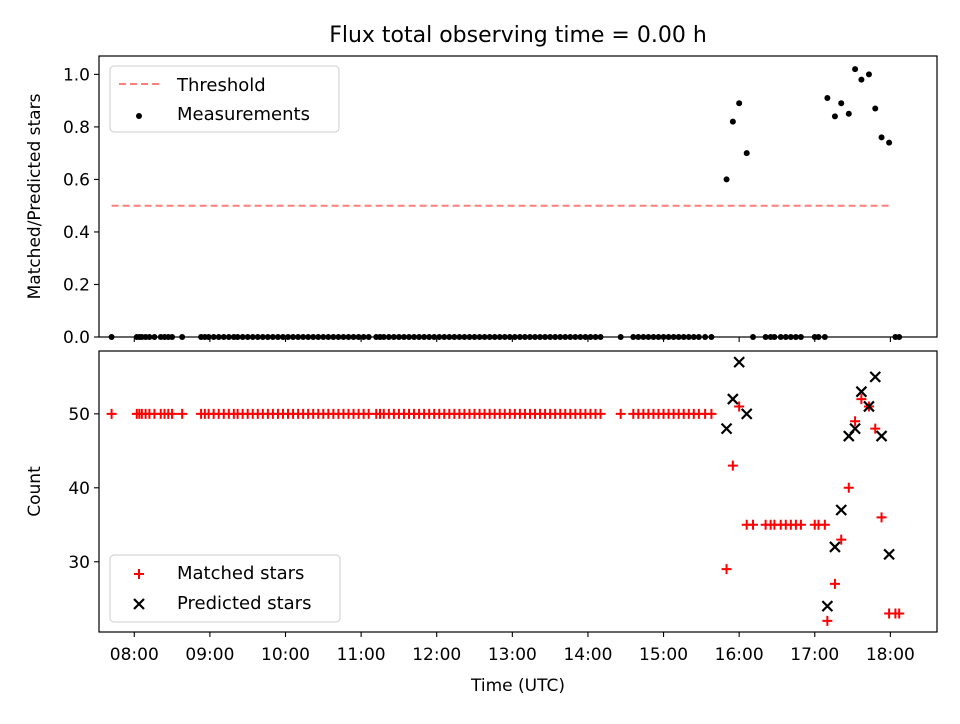 The width and height of the screenshot is (960, 724). Describe the element at coordinates (76, 128) in the screenshot. I see `y-tick-label: 0.8` at that location.